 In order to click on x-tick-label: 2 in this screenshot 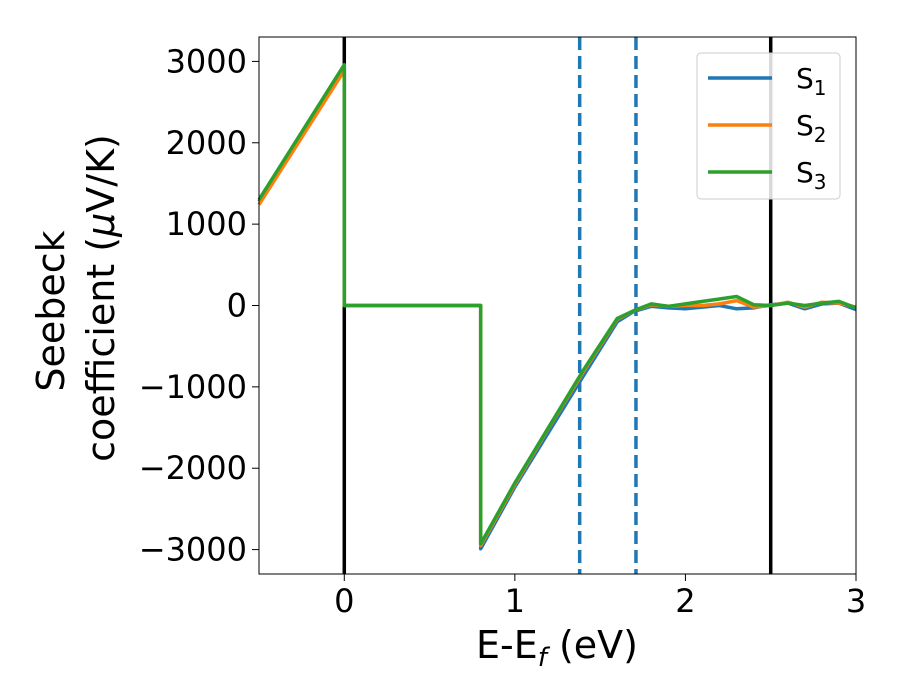, I will do `click(685, 601)`.